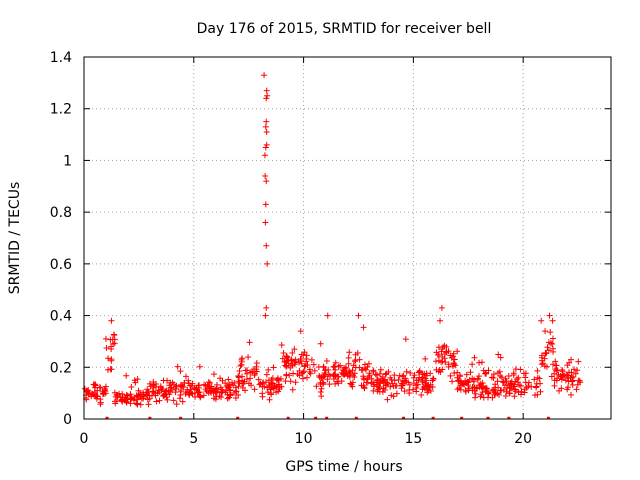 This screenshot has height=480, width=640. What do you see at coordinates (343, 467) in the screenshot?
I see `x-axis-label: GPS time / hours` at bounding box center [343, 467].